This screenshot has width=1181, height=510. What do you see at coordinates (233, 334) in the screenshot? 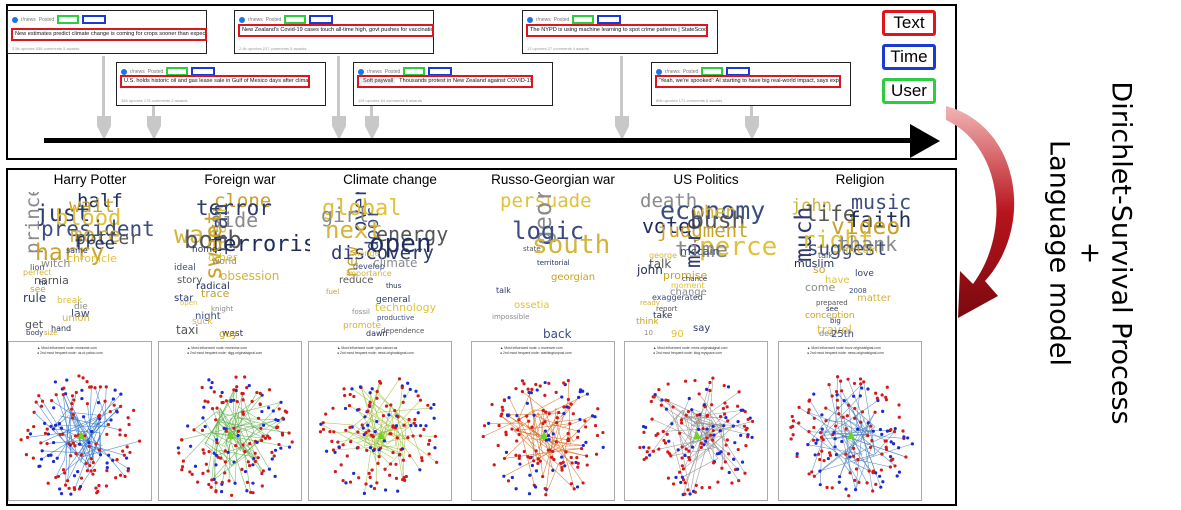
I see `cloud-word: west` at bounding box center [233, 334].